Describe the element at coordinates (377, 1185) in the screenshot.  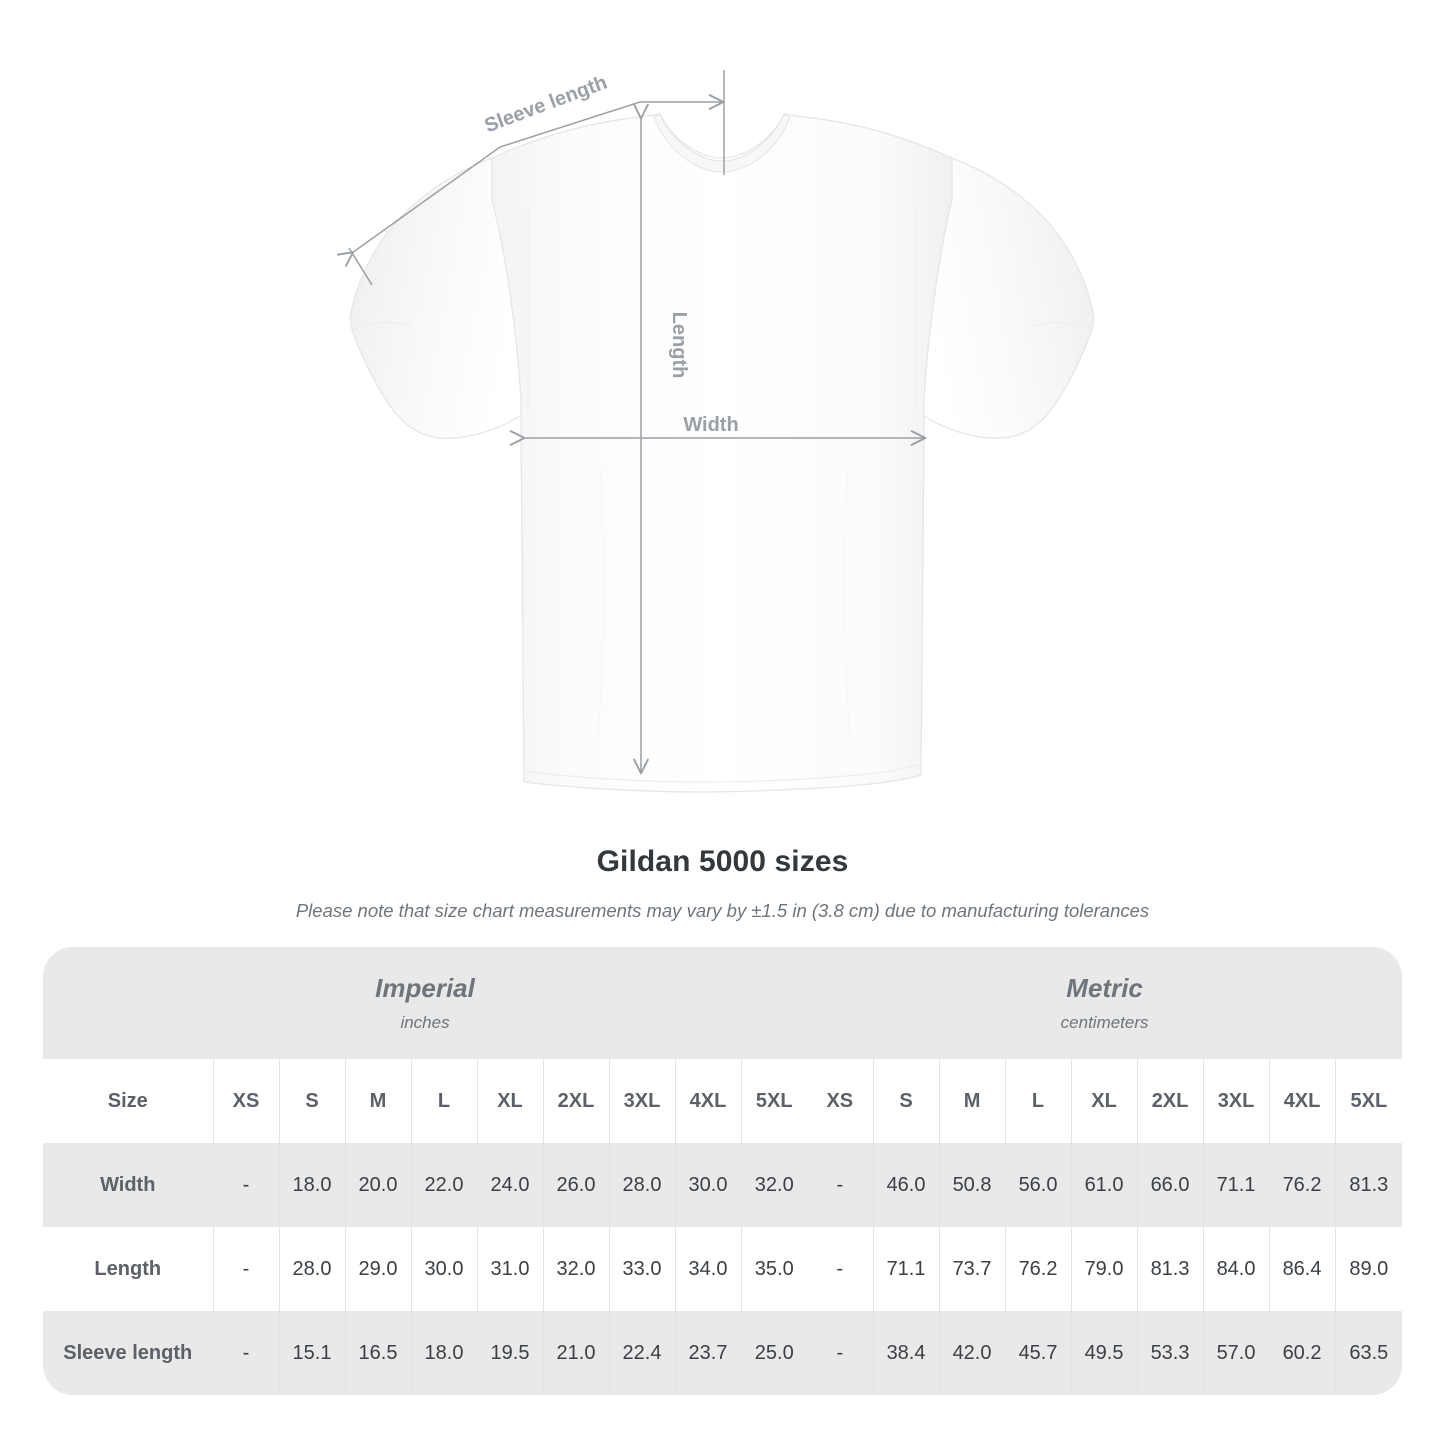
I see `cell-width-imperial-m: 20.0` at that location.